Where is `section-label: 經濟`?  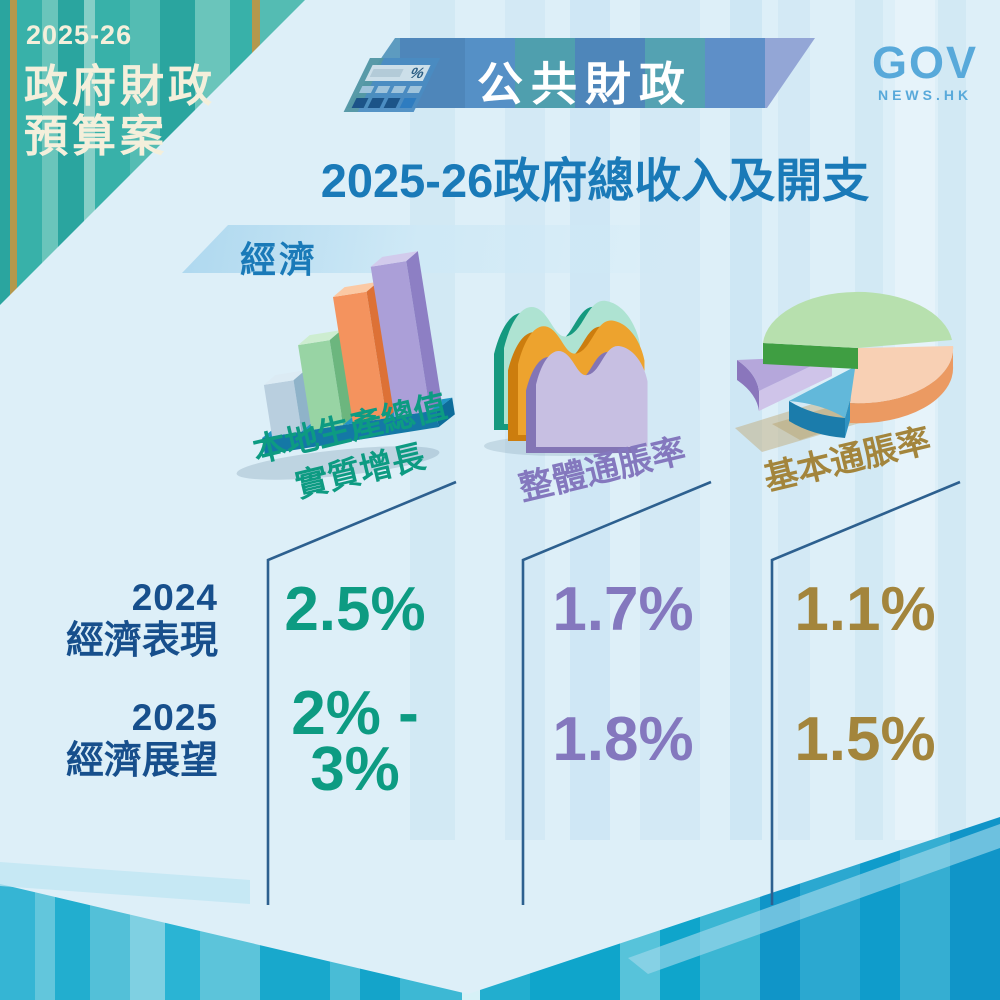
section-label: 經濟 is located at coordinates (279, 259).